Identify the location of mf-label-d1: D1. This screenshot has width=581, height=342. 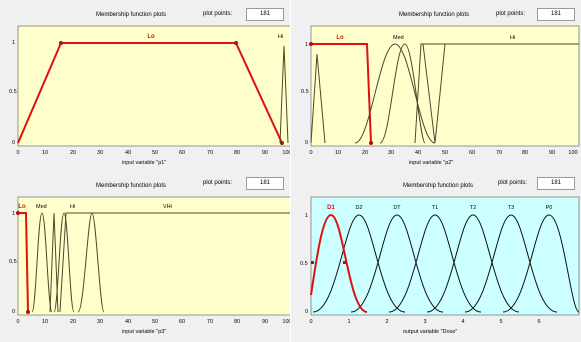
(331, 208).